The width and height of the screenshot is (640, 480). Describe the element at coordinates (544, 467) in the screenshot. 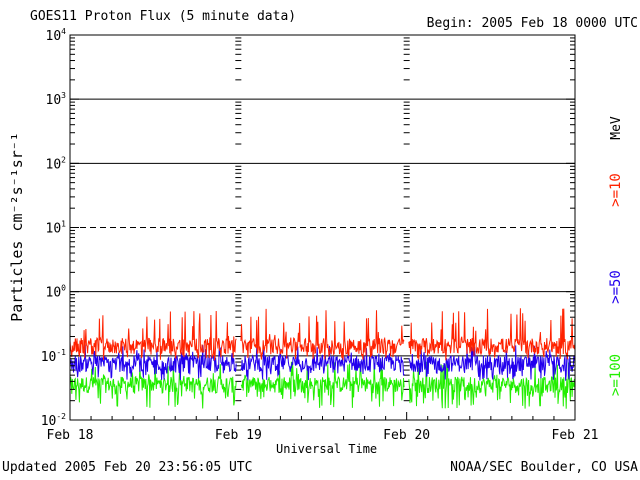

I see `credit-text: NOAA/SEC Boulder, CO USA` at that location.